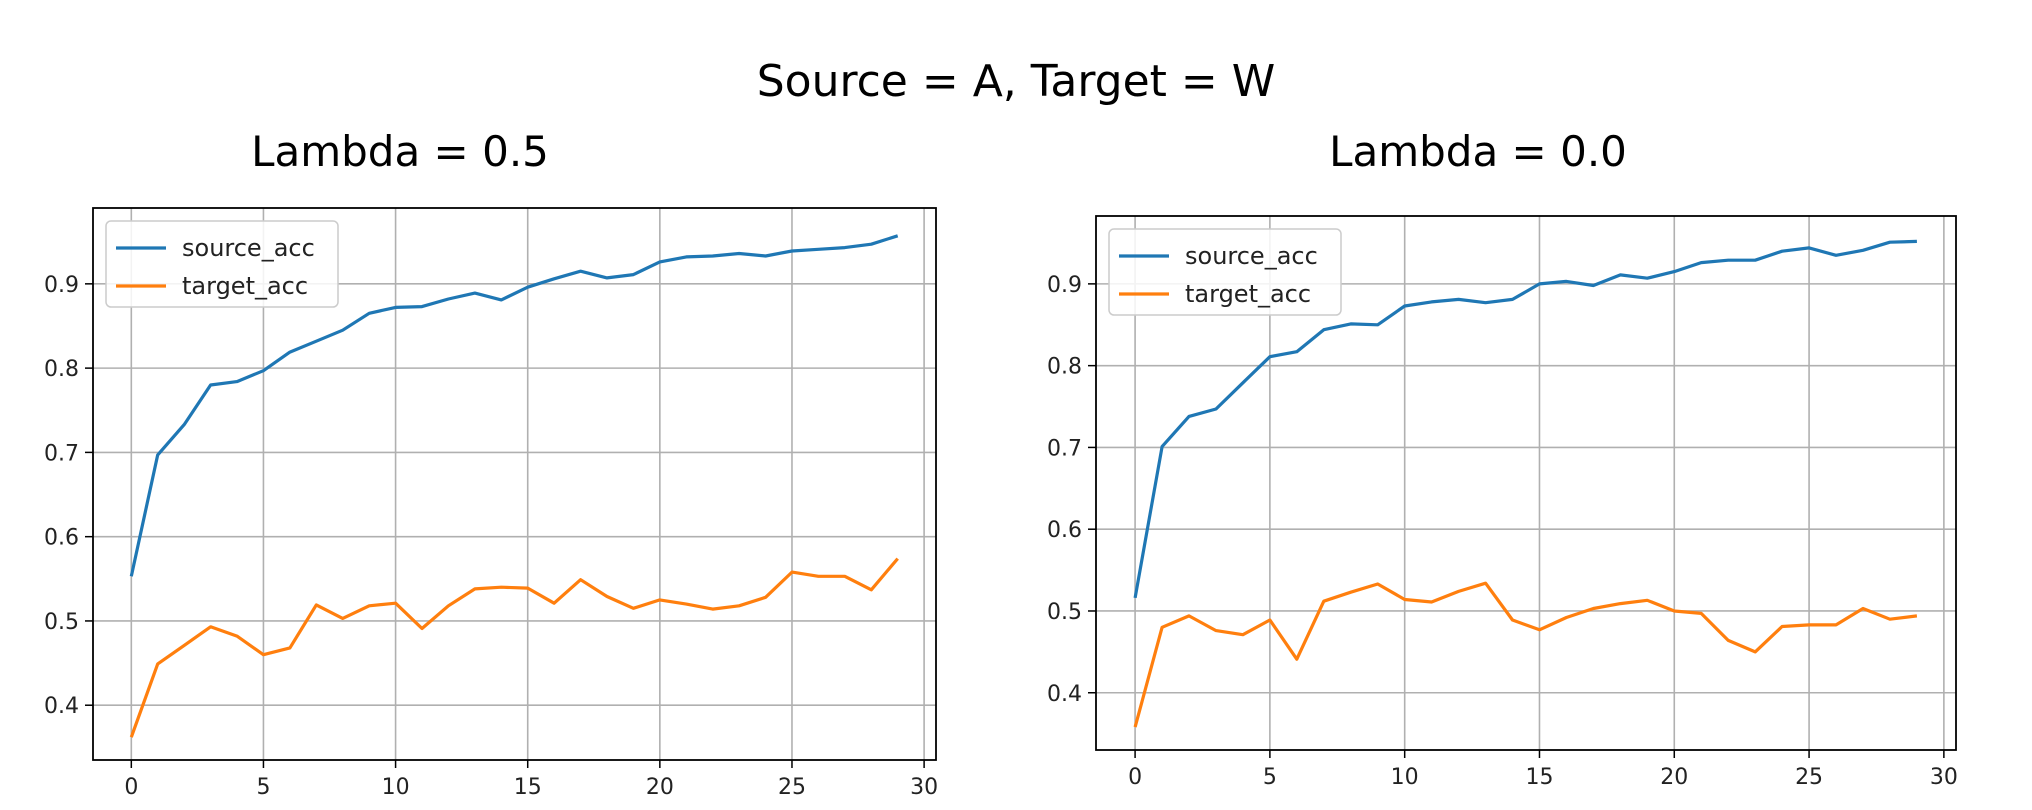 This screenshot has height=810, width=2032. I want to click on chart-title: Lambda = 0.0, so click(1478, 151).